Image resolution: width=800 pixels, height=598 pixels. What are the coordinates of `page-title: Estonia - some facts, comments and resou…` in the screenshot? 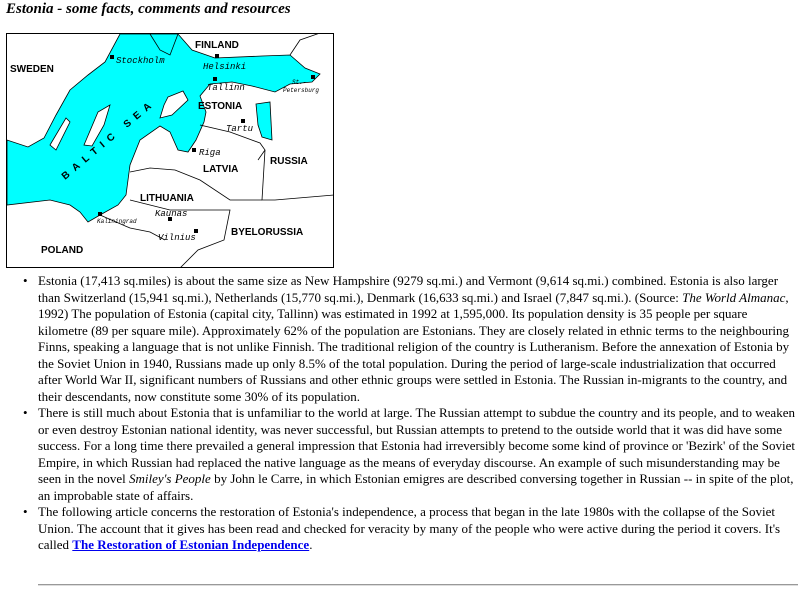 It's located at (148, 9).